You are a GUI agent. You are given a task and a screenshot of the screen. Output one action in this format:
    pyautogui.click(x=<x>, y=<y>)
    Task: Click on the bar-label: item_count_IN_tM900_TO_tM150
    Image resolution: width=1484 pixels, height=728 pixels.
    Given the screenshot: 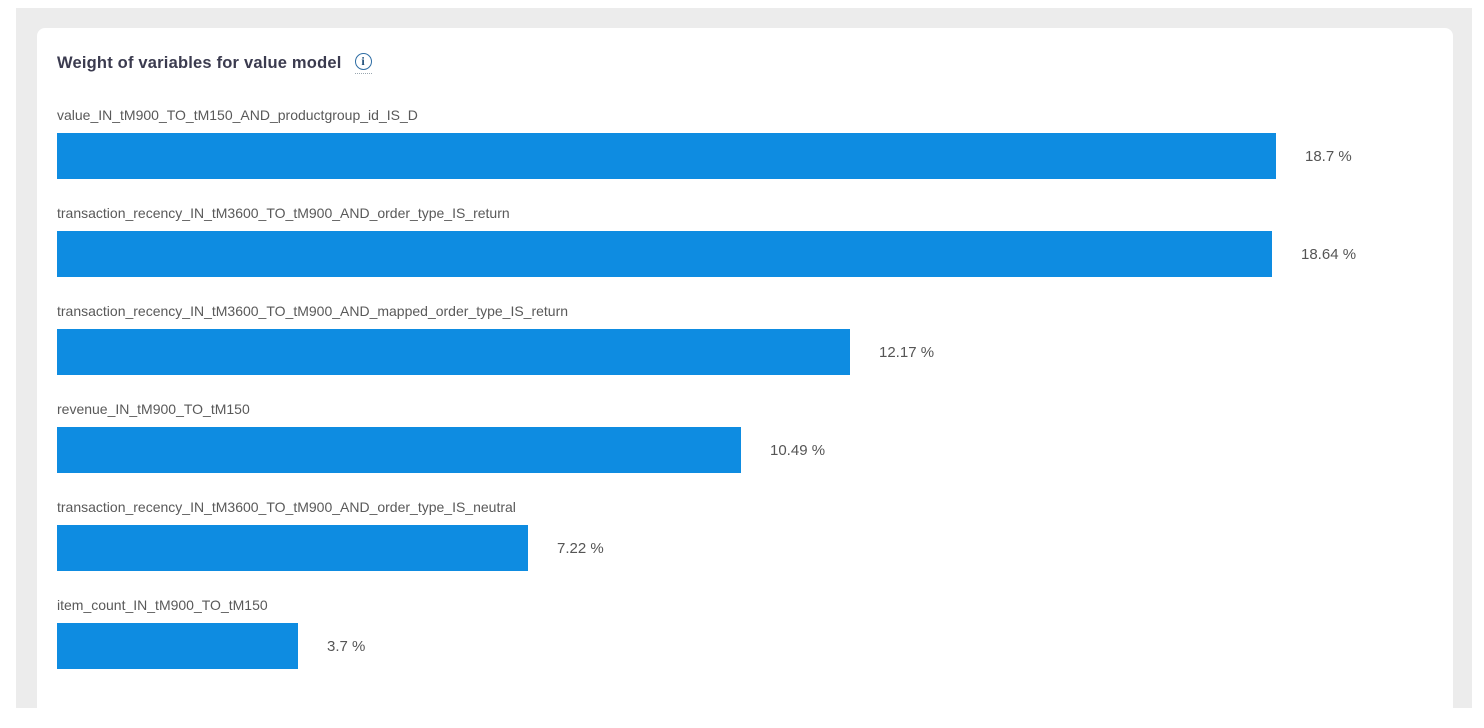 What is the action you would take?
    pyautogui.click(x=162, y=605)
    